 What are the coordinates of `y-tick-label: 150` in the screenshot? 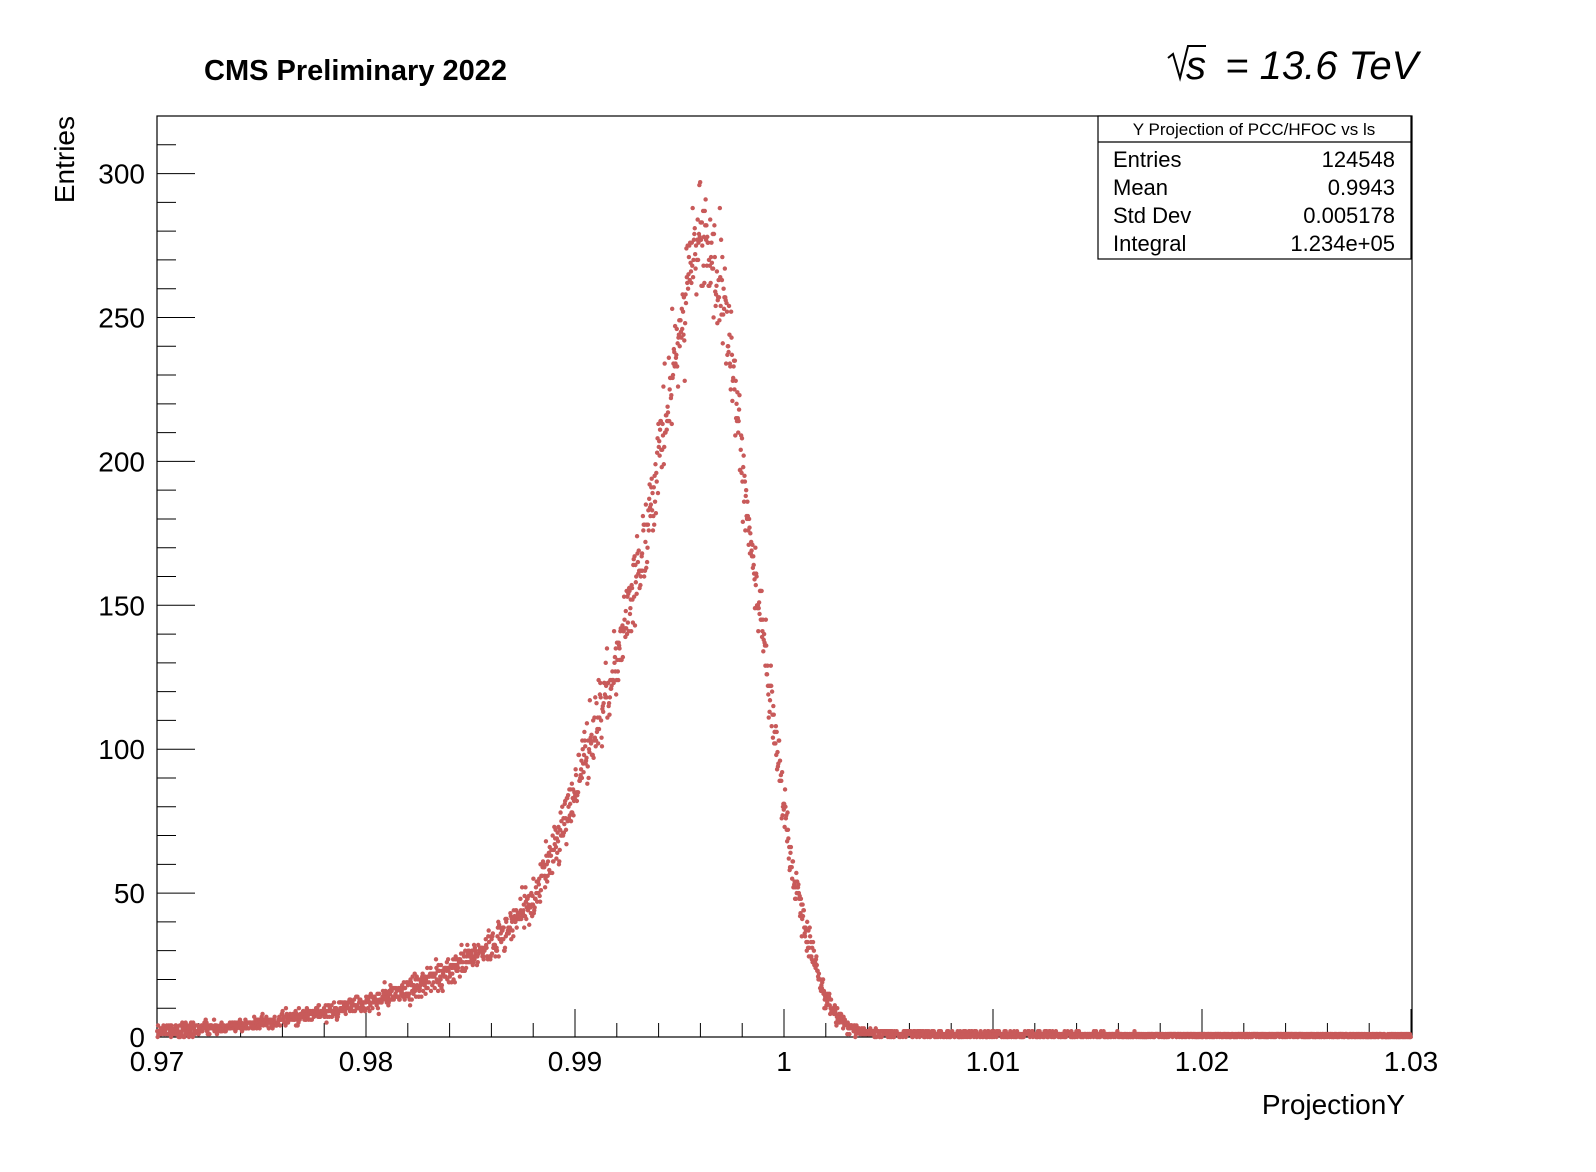 It's located at (121, 605).